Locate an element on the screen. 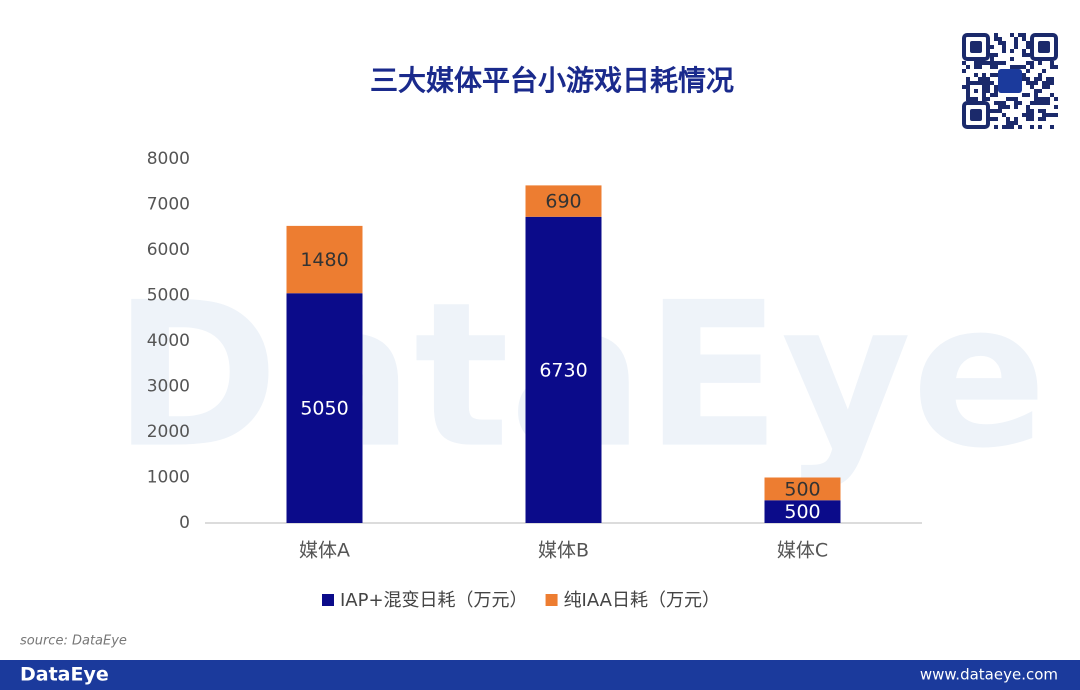 This screenshot has width=1080, height=690. data-label: 690 is located at coordinates (563, 202).